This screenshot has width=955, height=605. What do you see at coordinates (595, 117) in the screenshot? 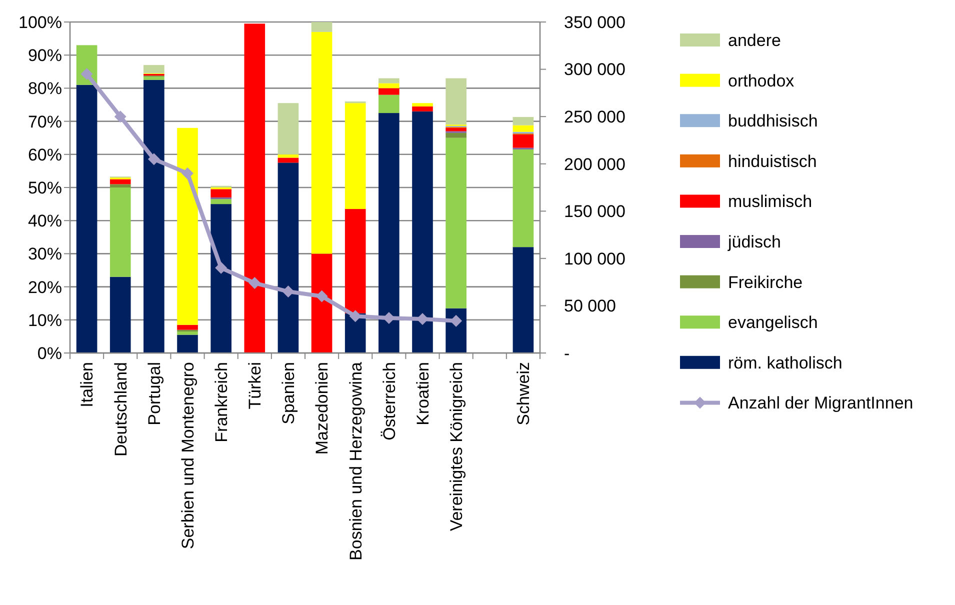
I see `y2-tick-label: 250 000` at bounding box center [595, 117].